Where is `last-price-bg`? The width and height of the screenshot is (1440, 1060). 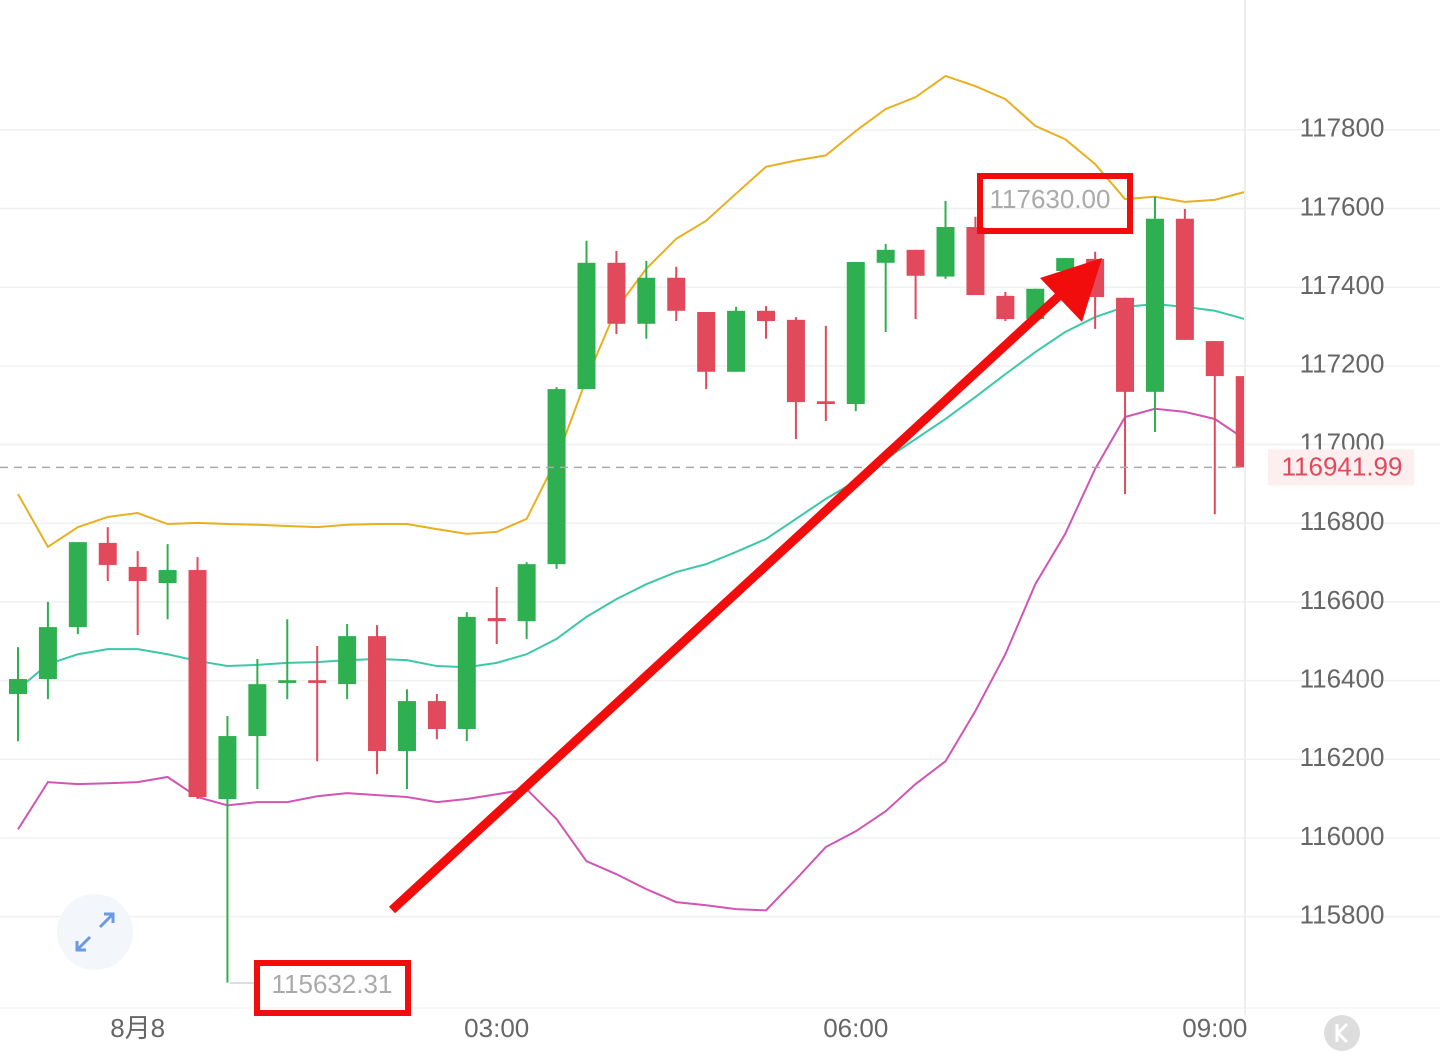
last-price-bg is located at coordinates (1341, 467).